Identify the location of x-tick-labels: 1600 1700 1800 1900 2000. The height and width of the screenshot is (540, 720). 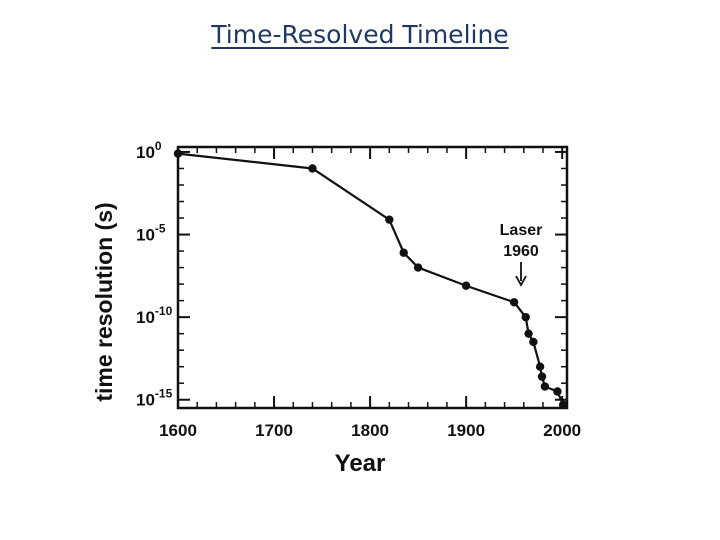
(370, 430).